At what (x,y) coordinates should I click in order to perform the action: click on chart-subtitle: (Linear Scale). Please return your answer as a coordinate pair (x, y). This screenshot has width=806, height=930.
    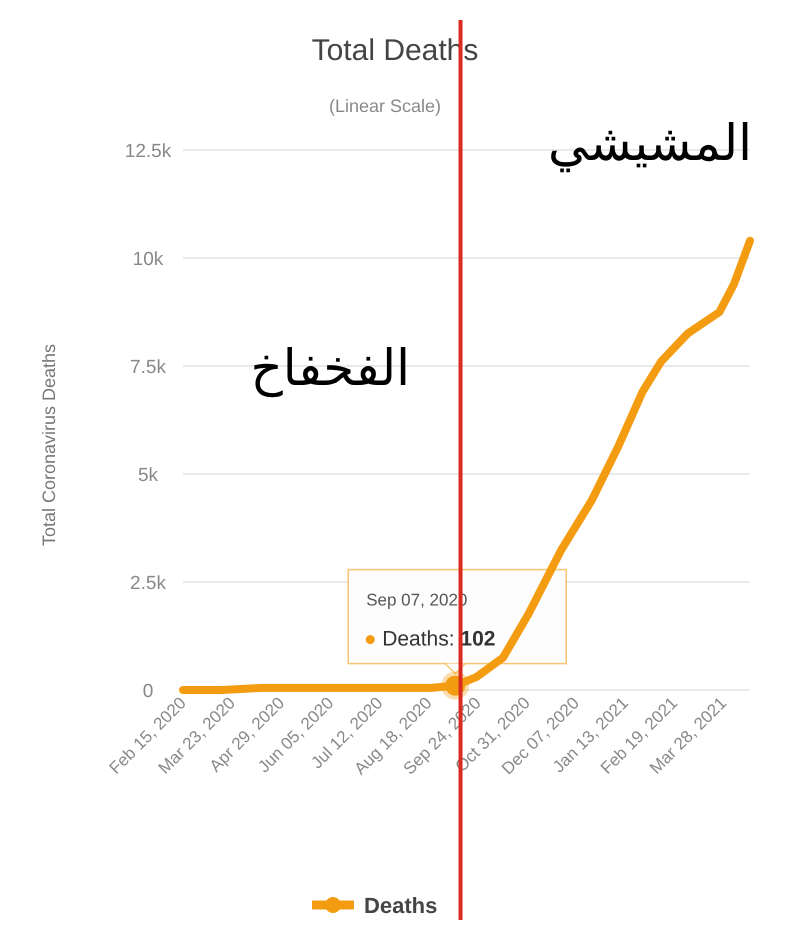
    Looking at the image, I should click on (385, 106).